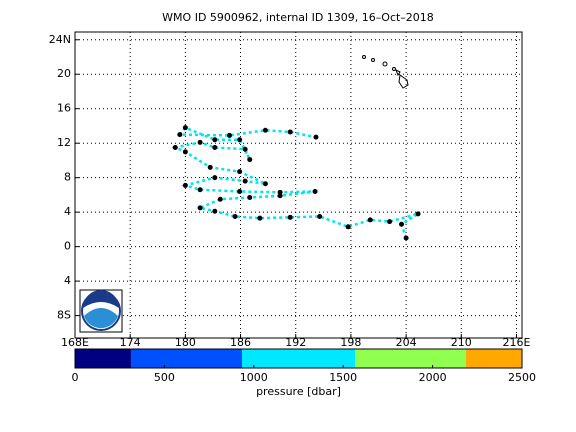 Image resolution: width=576 pixels, height=432 pixels. I want to click on y-tick-label: 8, so click(67, 177).